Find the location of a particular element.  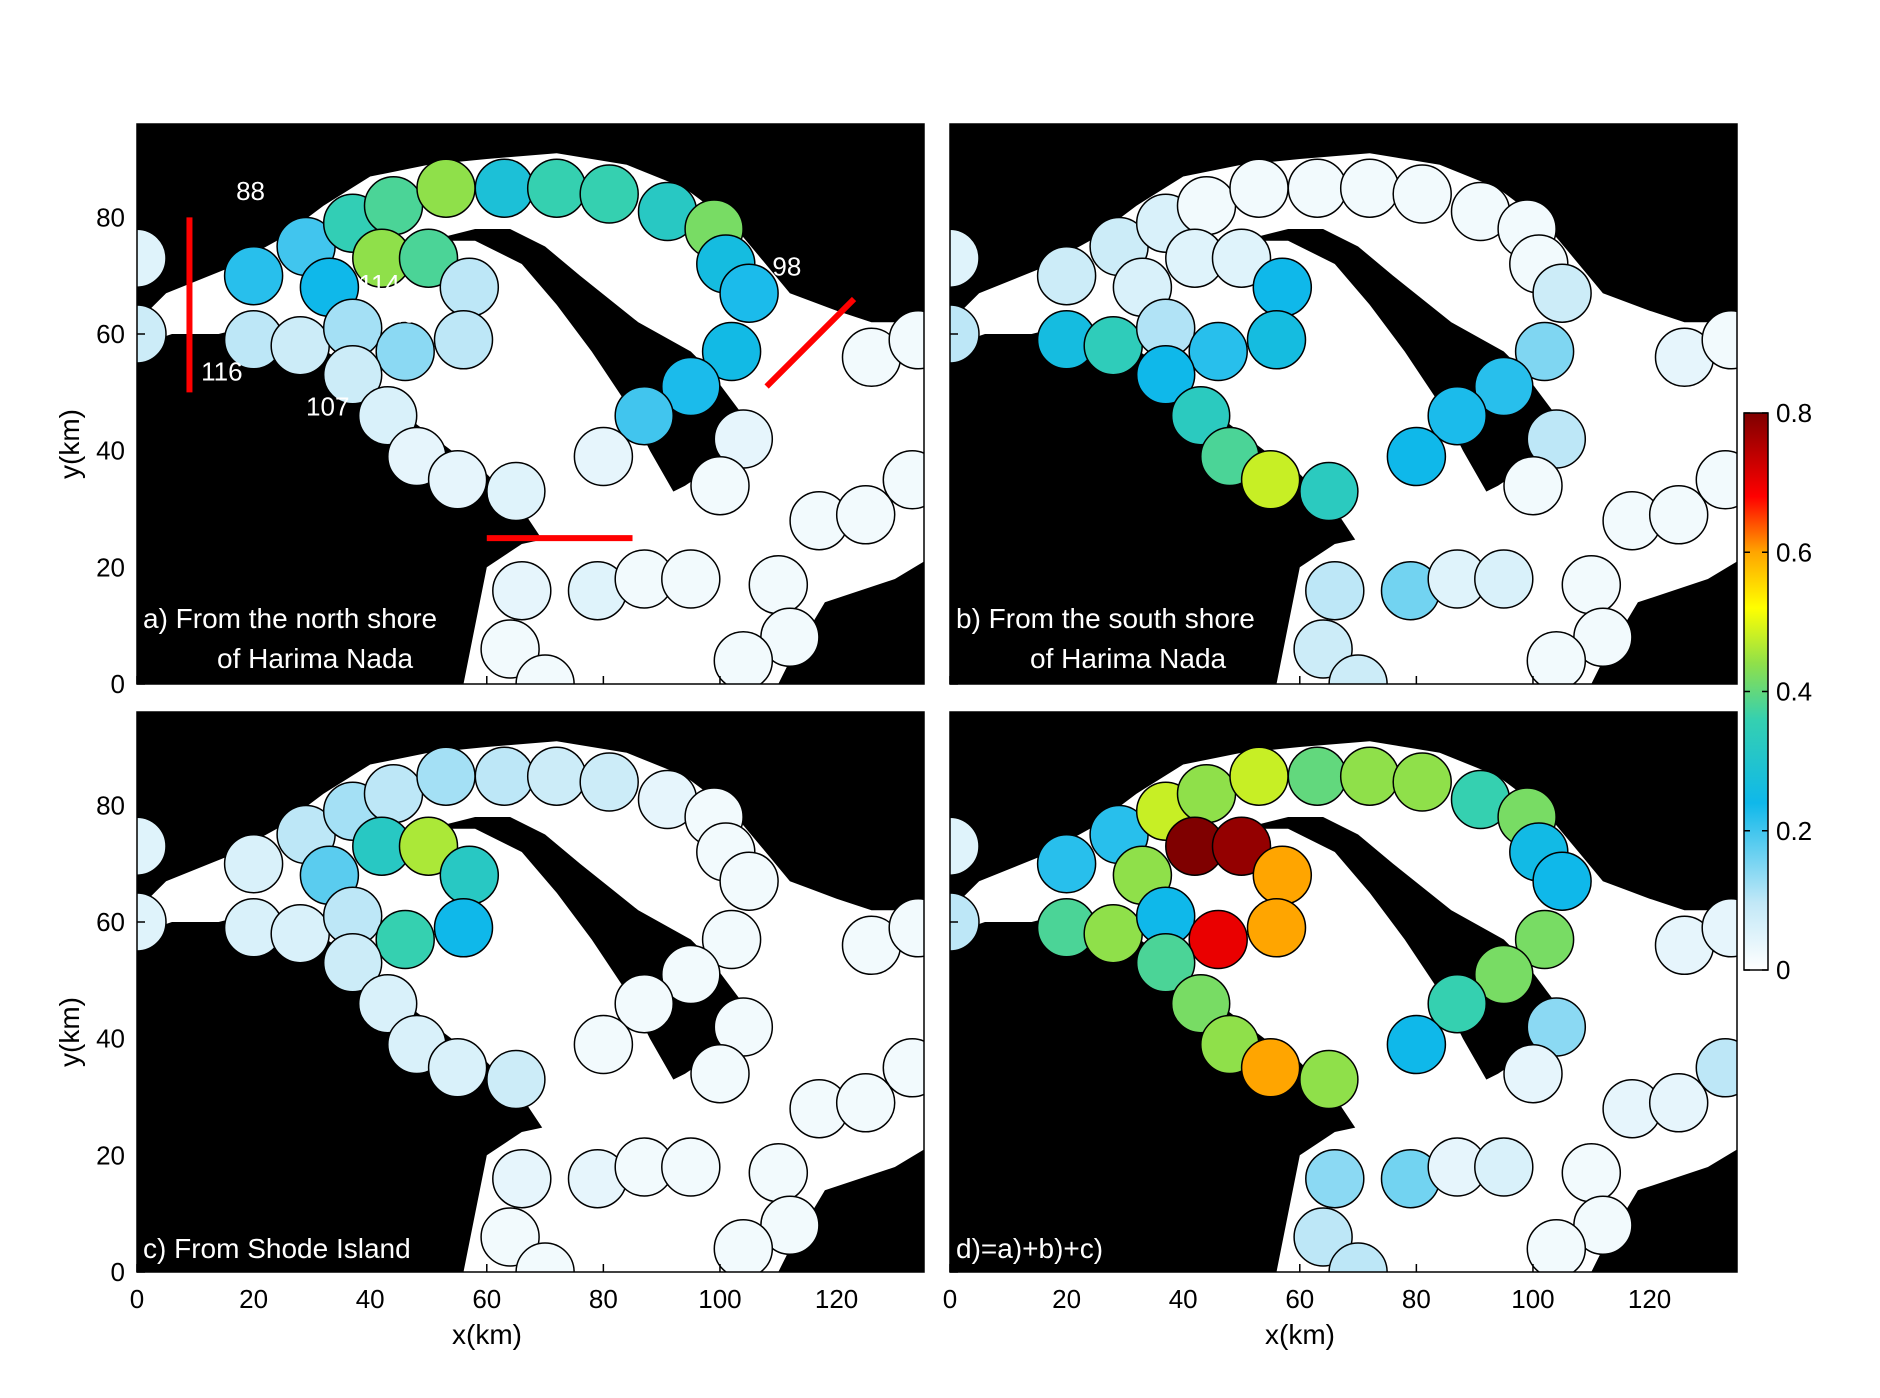

x-tick-label: 40 is located at coordinates (1183, 1299).